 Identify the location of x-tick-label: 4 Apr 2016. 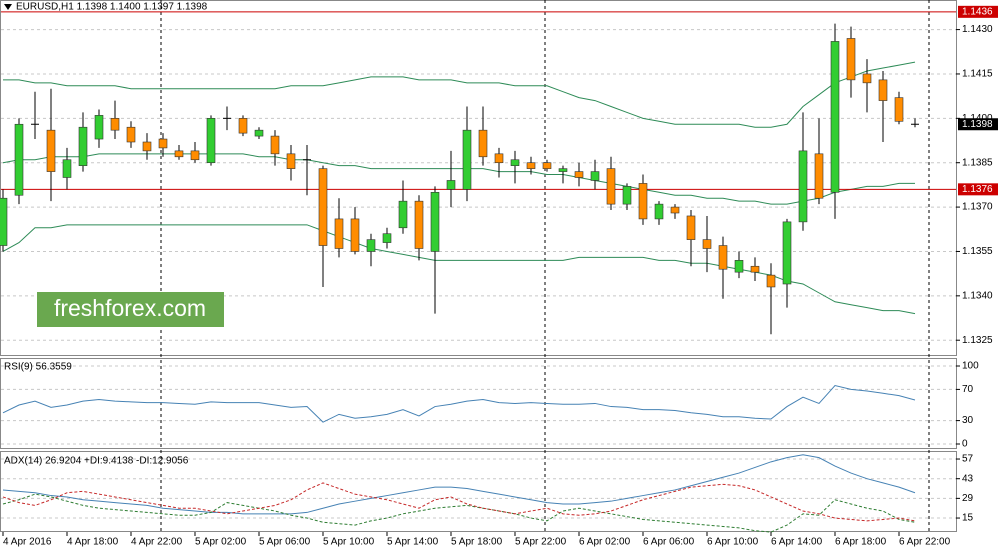
(27, 542).